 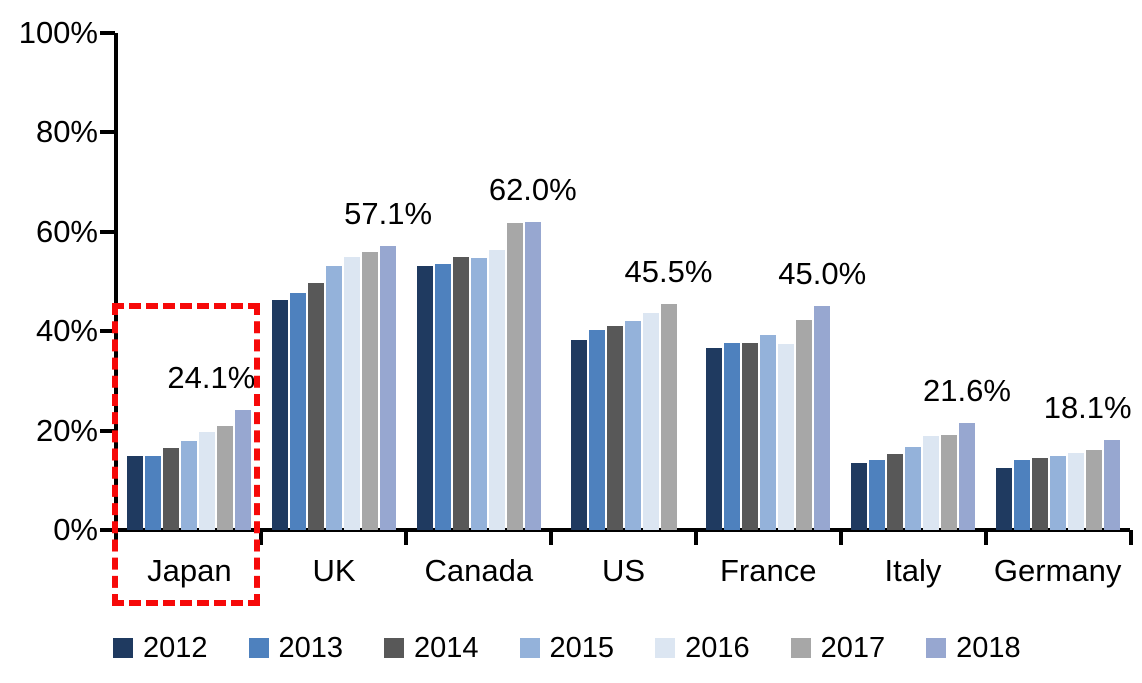 What do you see at coordinates (1093, 489) in the screenshot?
I see `bar-germany-2017` at bounding box center [1093, 489].